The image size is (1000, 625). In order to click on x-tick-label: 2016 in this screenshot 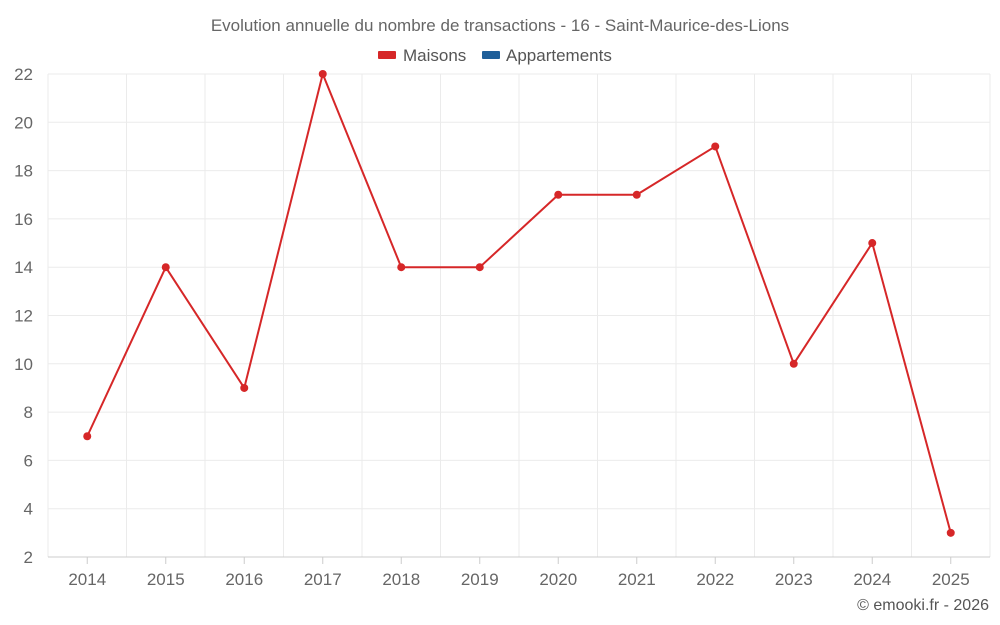, I will do `click(244, 579)`.